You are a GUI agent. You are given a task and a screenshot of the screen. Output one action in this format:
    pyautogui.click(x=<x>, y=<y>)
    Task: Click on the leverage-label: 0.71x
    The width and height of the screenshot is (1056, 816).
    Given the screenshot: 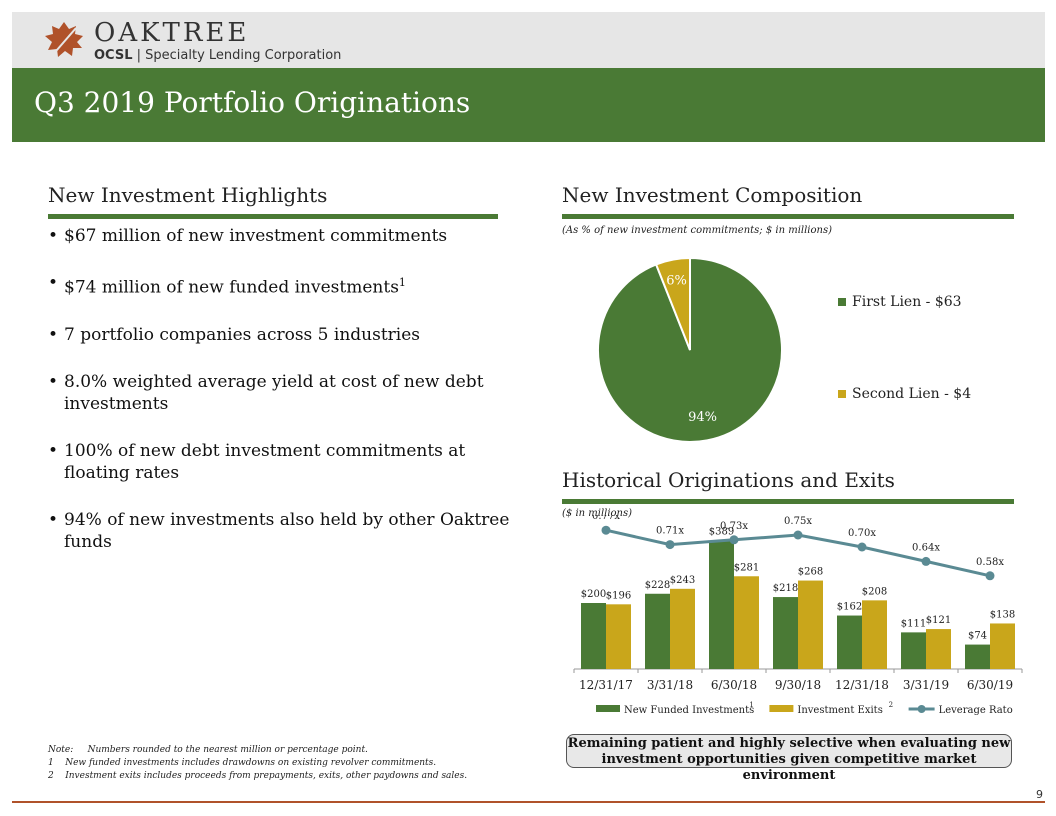 What is the action you would take?
    pyautogui.click(x=670, y=531)
    